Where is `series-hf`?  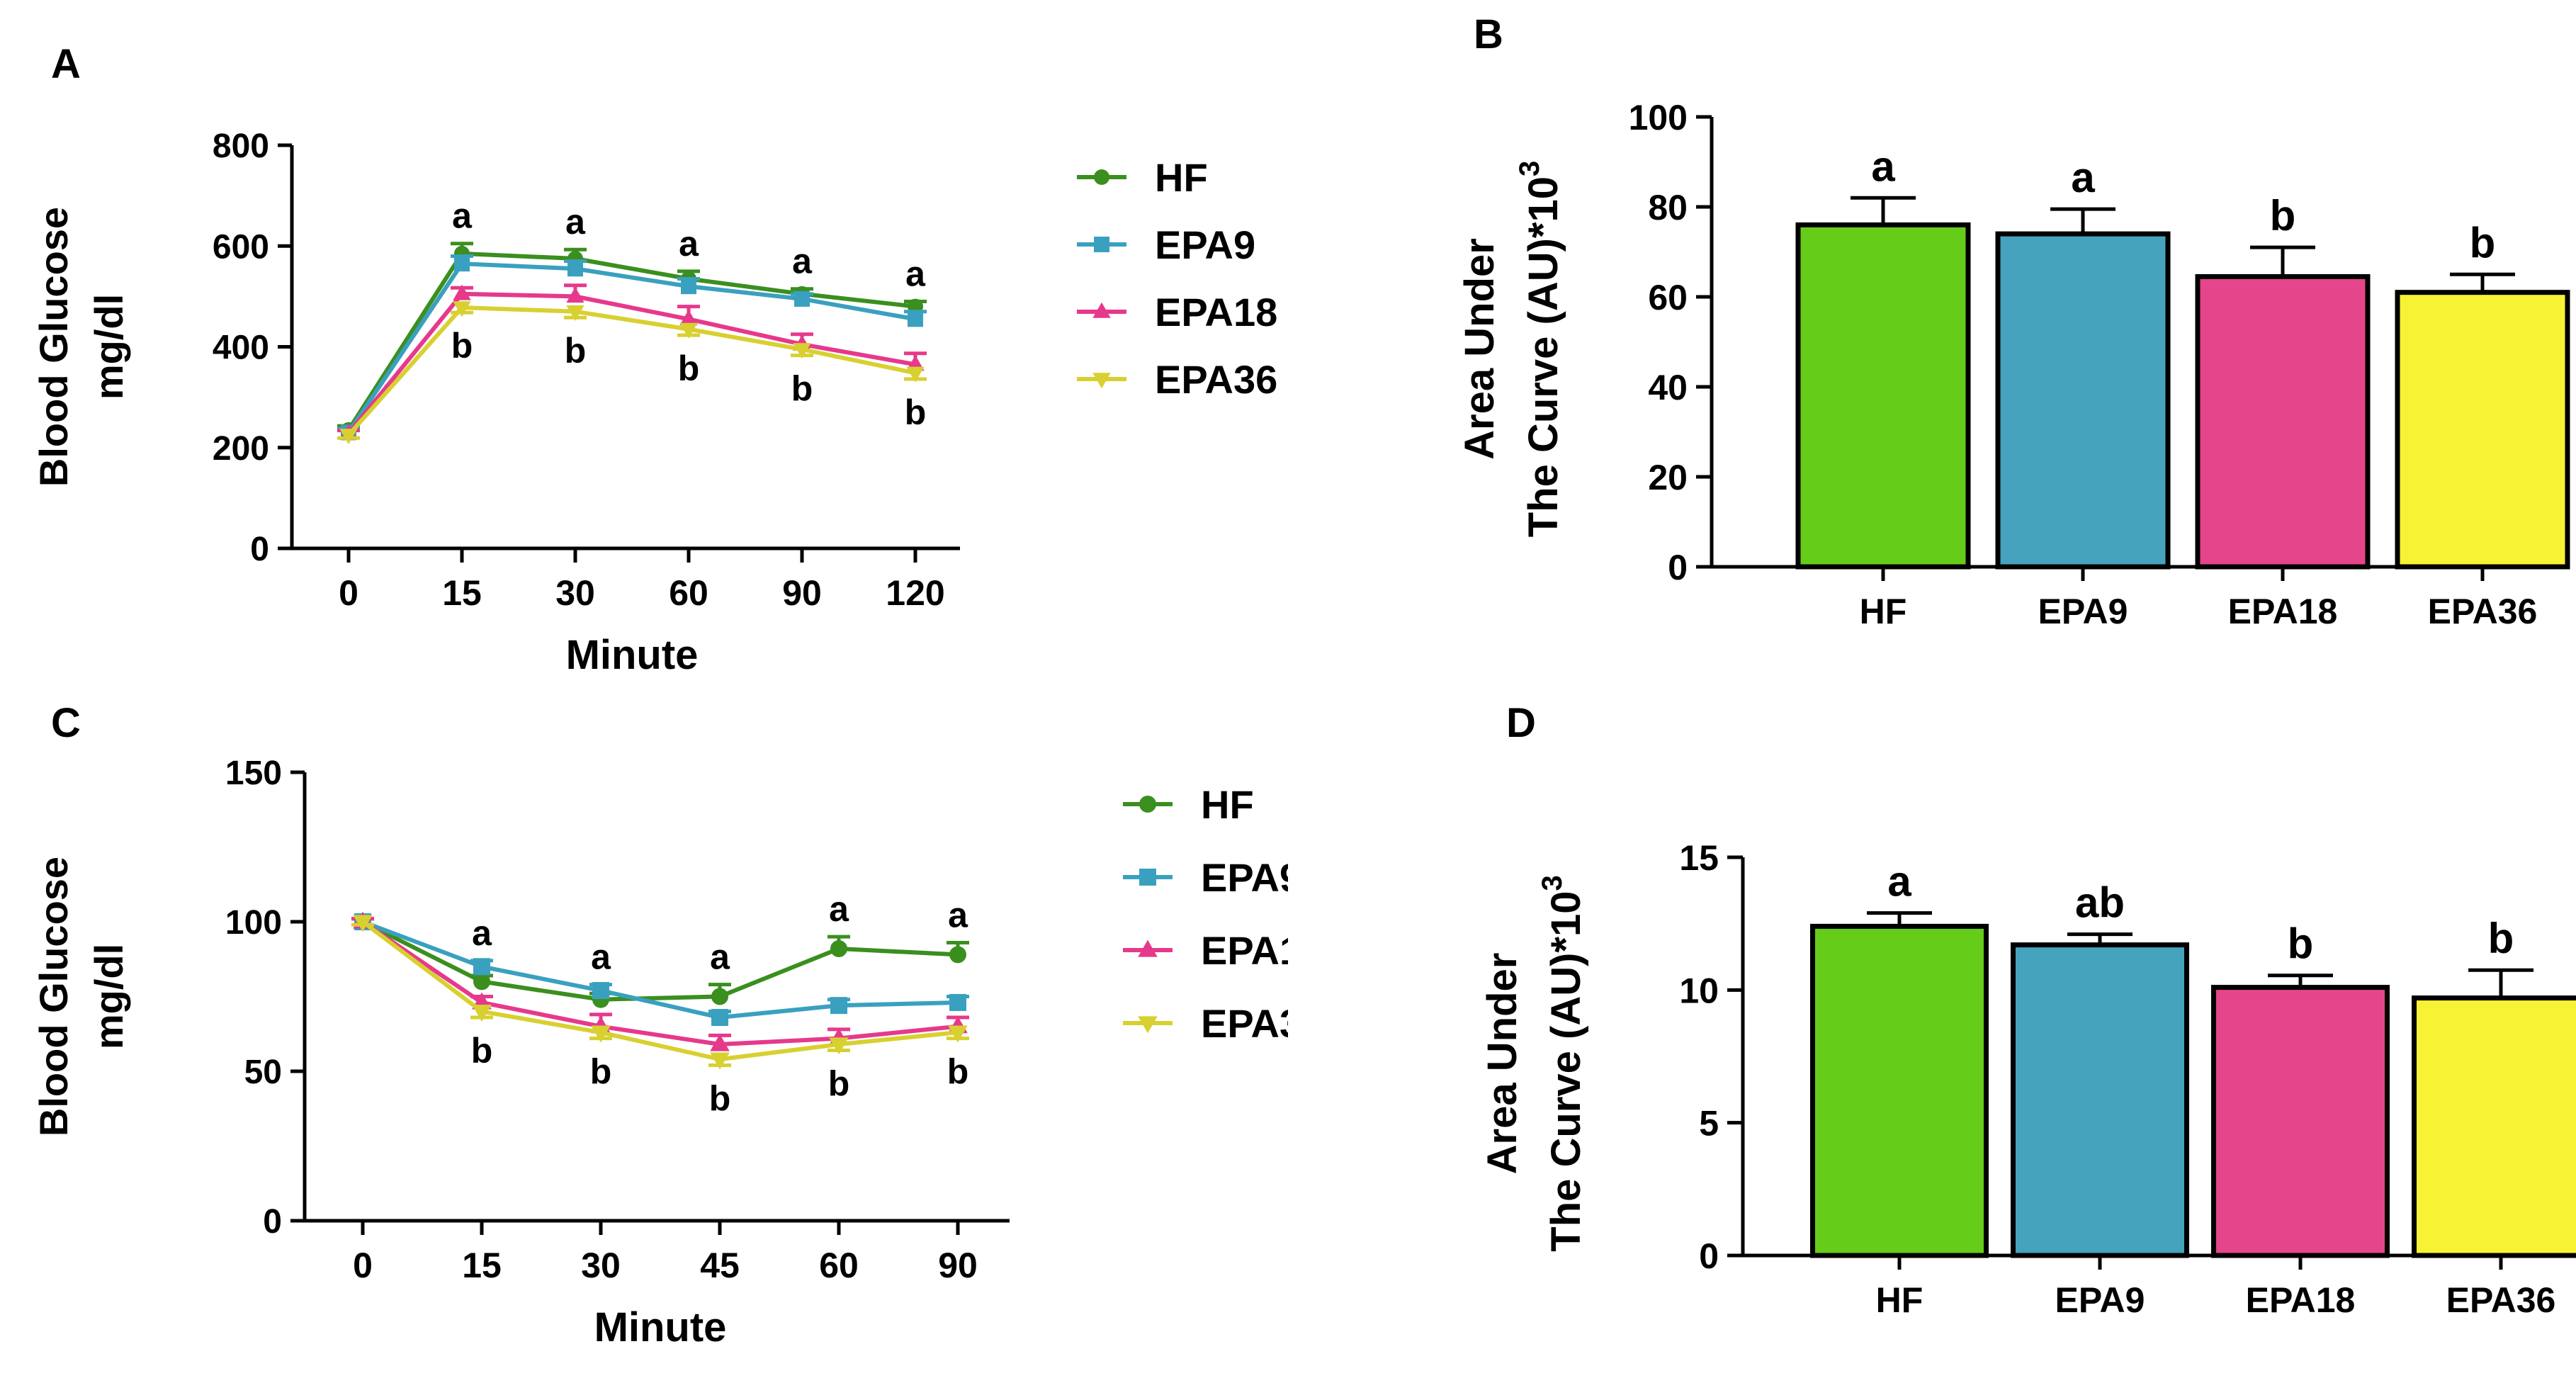
series-hf is located at coordinates (660, 961).